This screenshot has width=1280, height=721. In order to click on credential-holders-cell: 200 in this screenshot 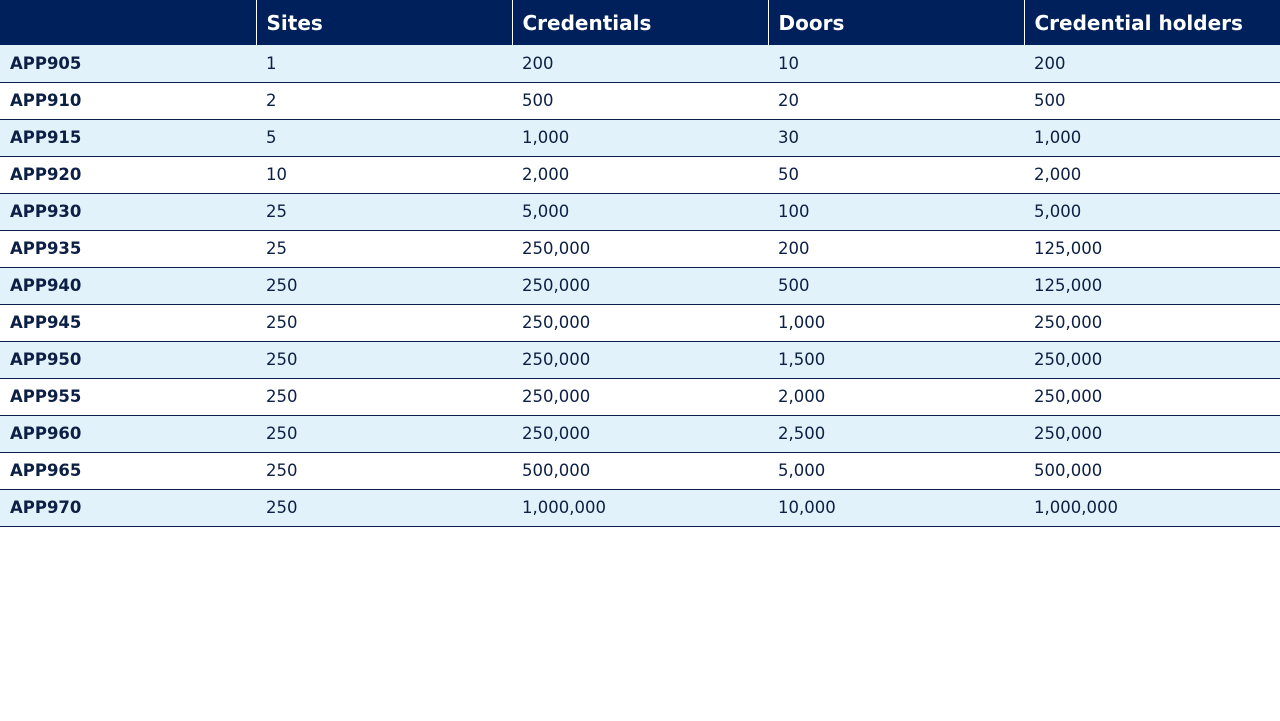, I will do `click(1050, 63)`.